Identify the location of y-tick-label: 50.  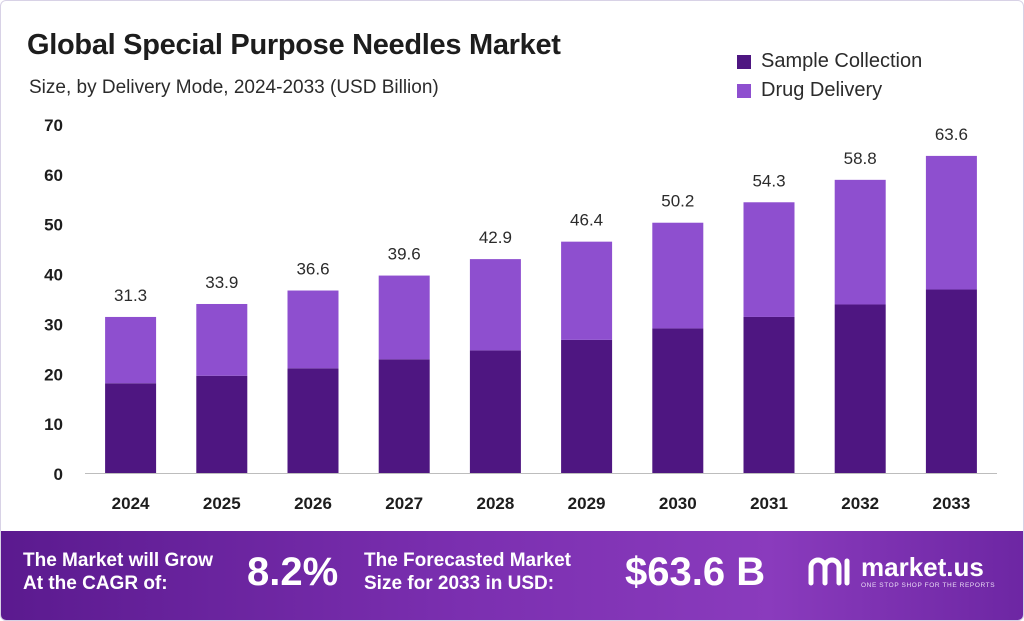
(53, 225).